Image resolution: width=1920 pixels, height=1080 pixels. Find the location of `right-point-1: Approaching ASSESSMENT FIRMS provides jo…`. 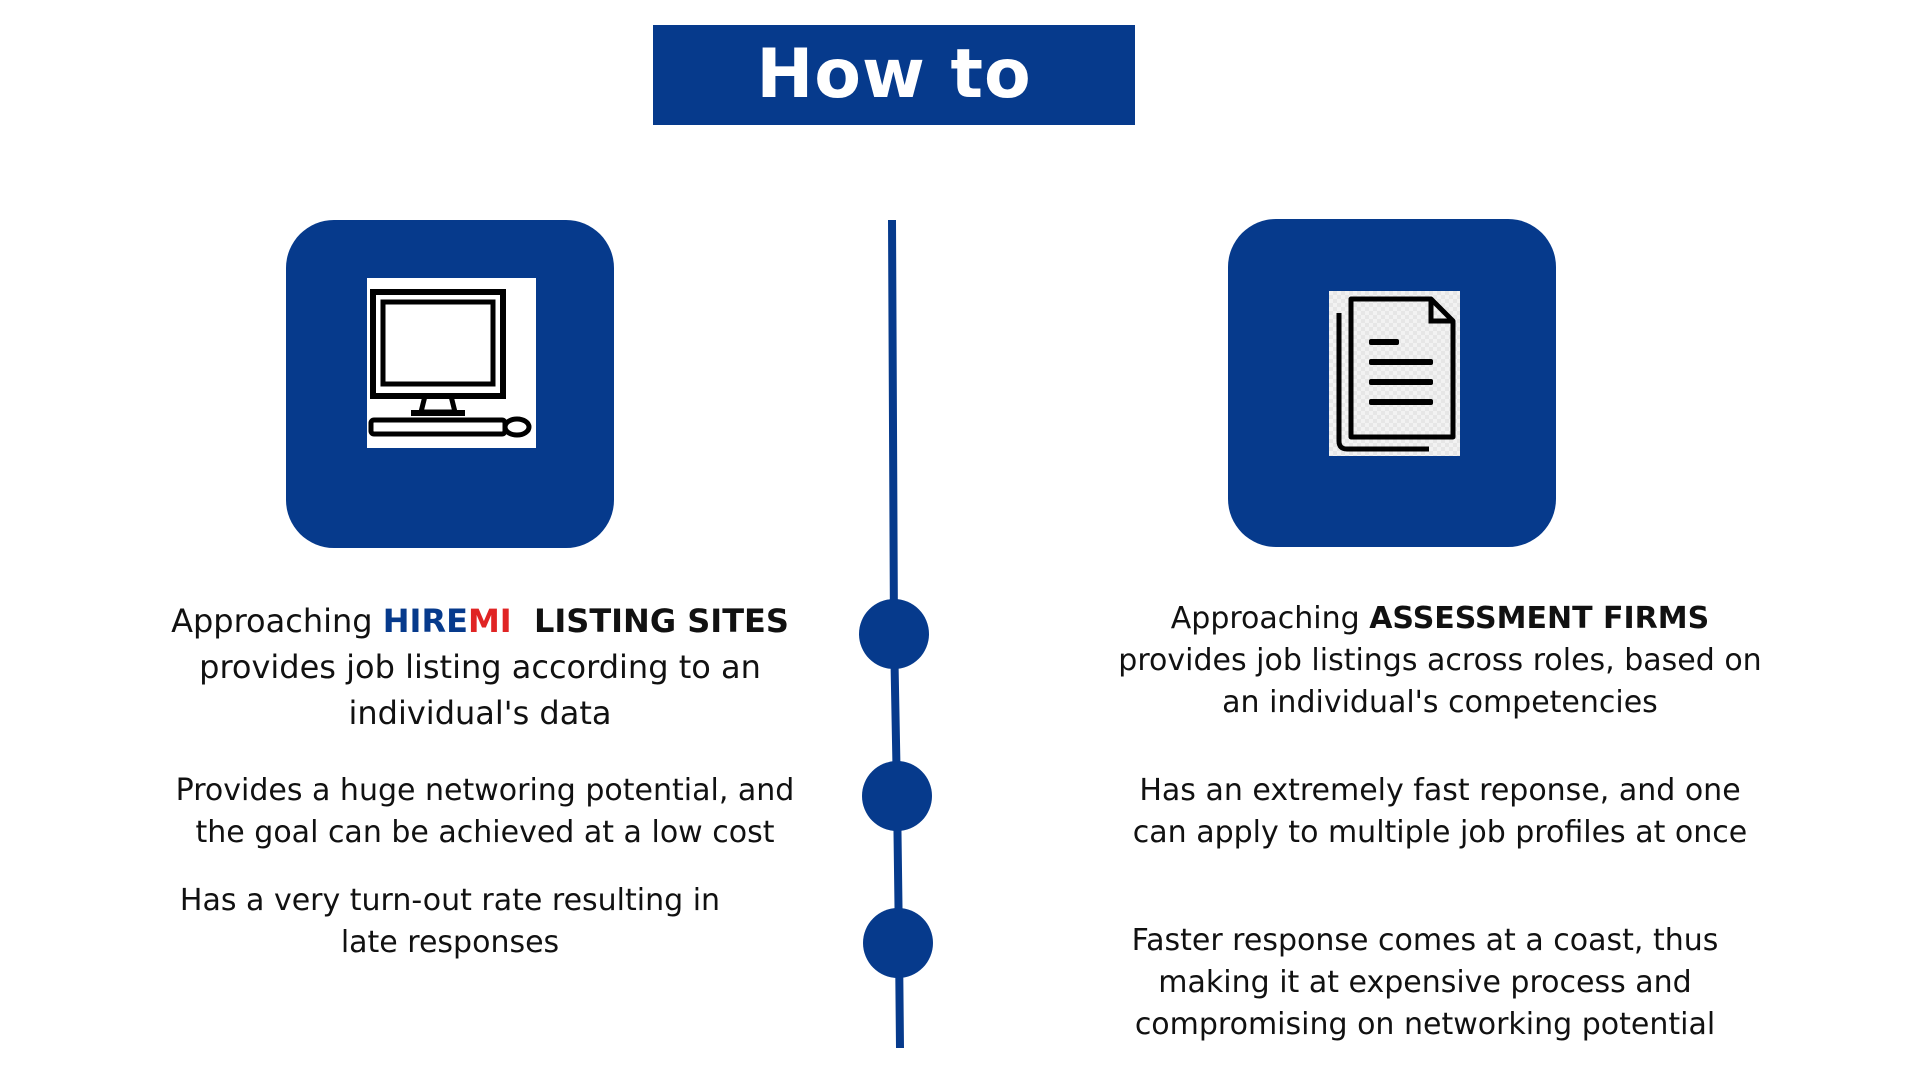

right-point-1: Approaching ASSESSMENT FIRMS provides jo… is located at coordinates (1440, 661).